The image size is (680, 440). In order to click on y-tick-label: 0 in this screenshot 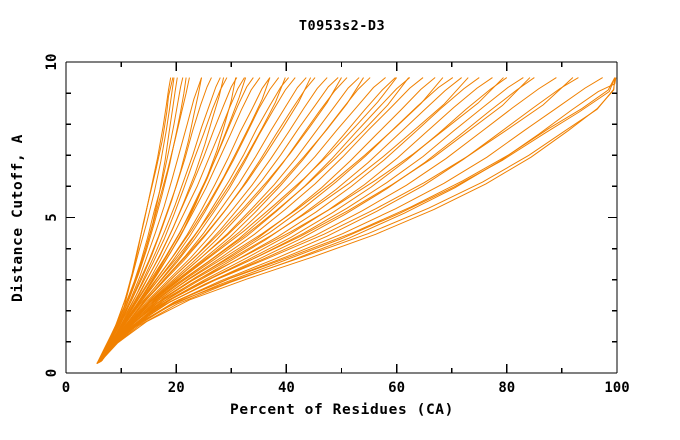, I will do `click(52, 373)`.